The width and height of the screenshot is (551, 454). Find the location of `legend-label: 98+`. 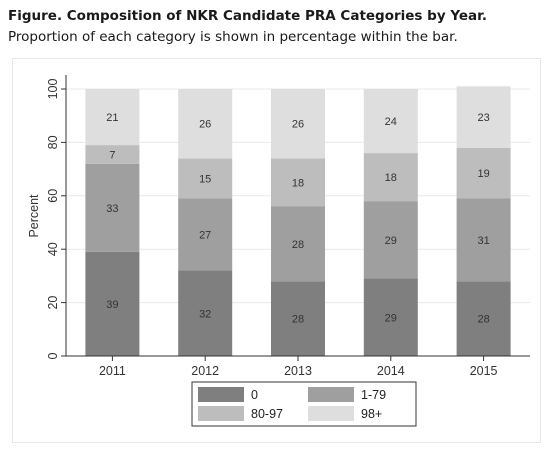

legend-label: 98+ is located at coordinates (371, 414).